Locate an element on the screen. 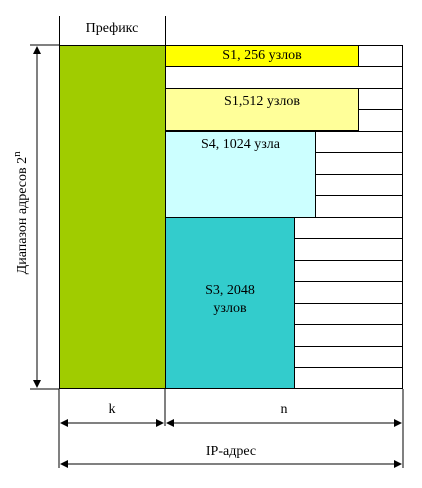  n-label: n is located at coordinates (284, 409).